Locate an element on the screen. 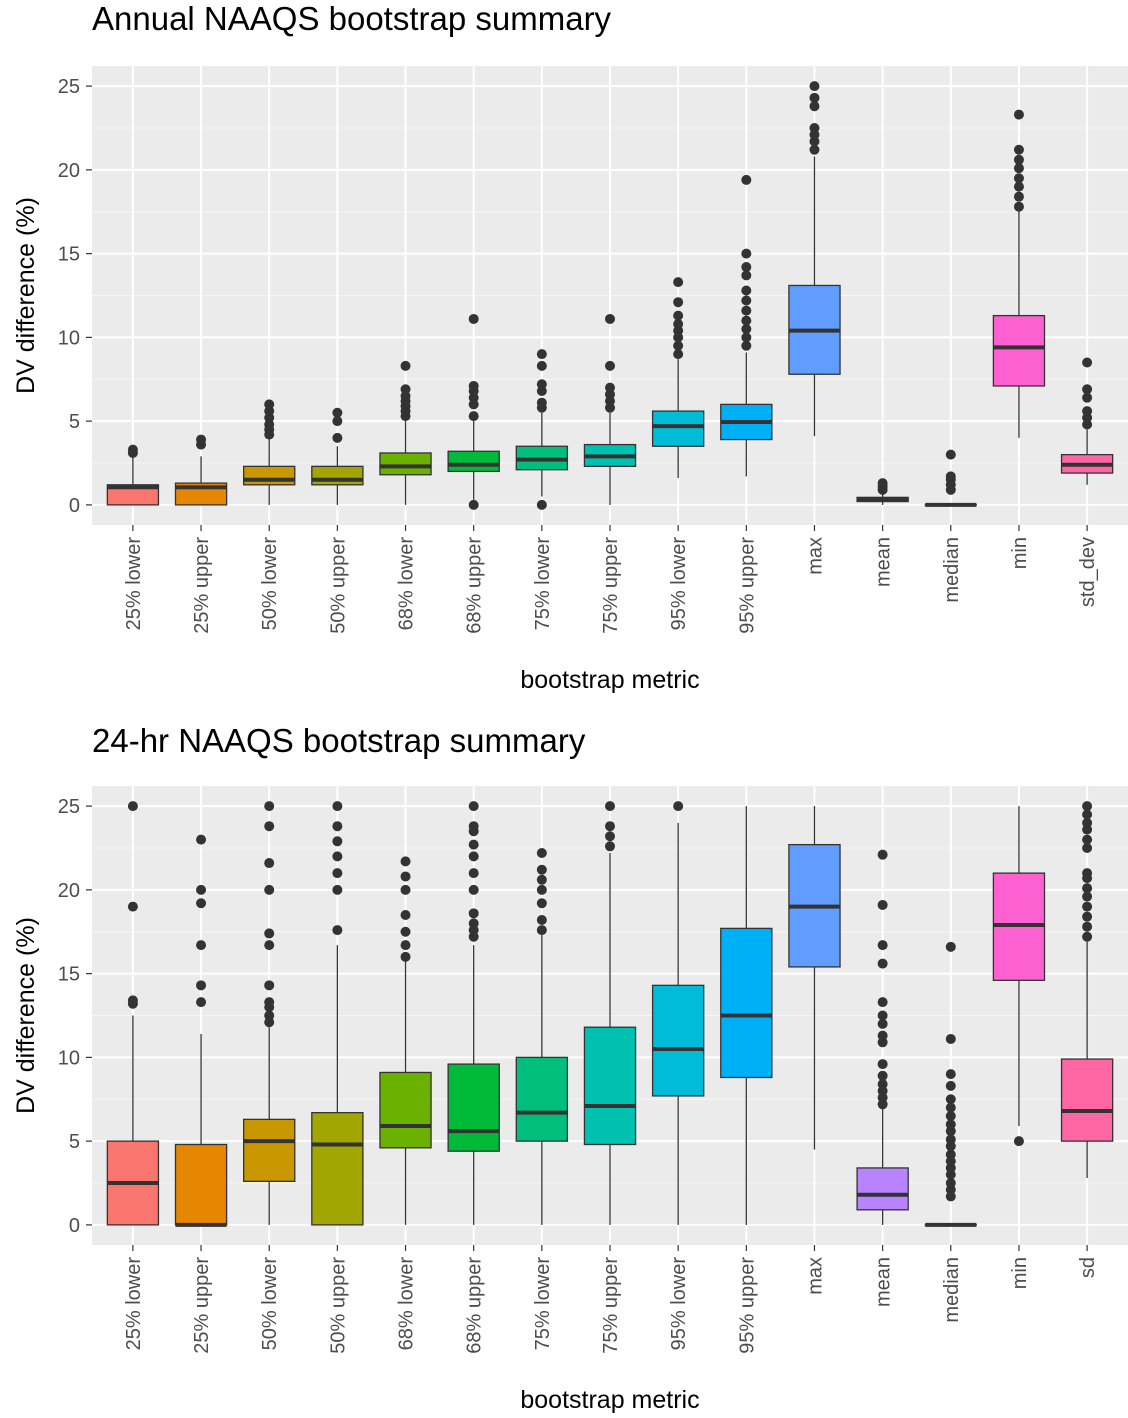 The height and width of the screenshot is (1418, 1128). x-tick-label: min is located at coordinates (1020, 1273).